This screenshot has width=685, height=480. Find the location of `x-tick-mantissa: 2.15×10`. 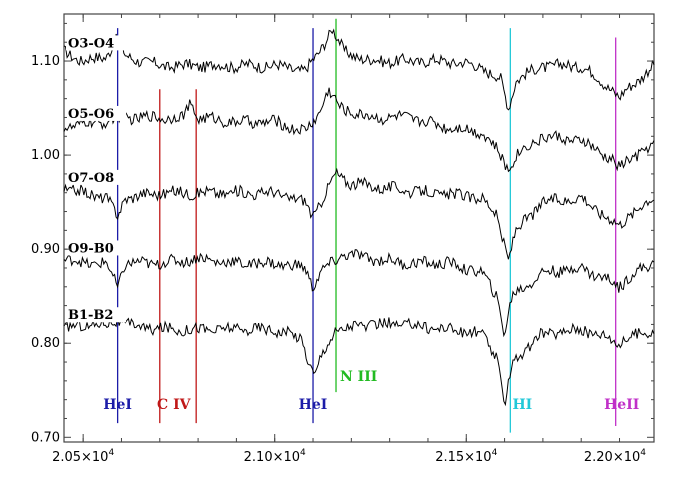

x-tick-mantissa: 2.15×10 is located at coordinates (463, 457).